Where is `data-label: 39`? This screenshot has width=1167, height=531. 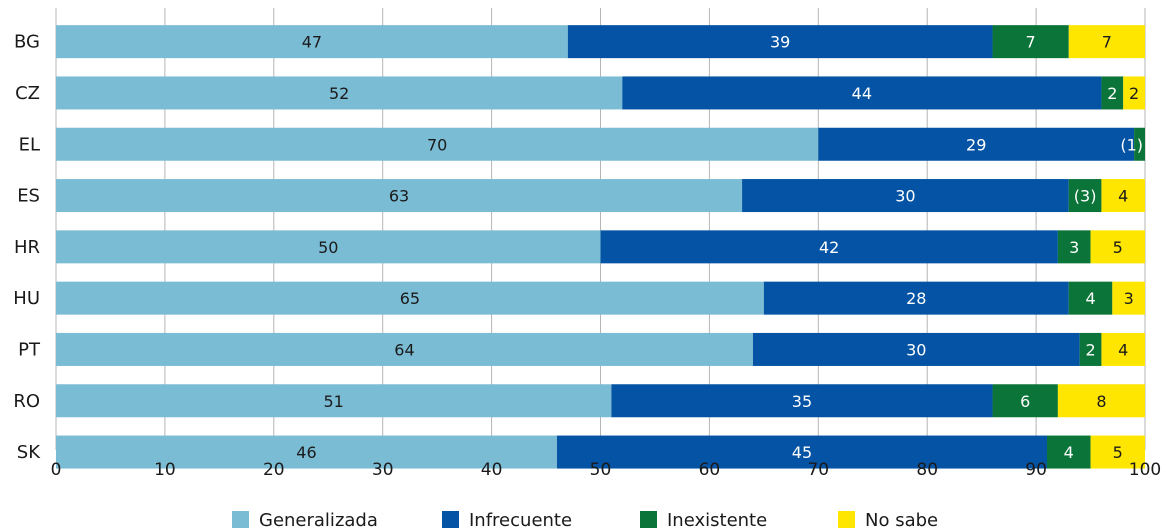 data-label: 39 is located at coordinates (780, 42).